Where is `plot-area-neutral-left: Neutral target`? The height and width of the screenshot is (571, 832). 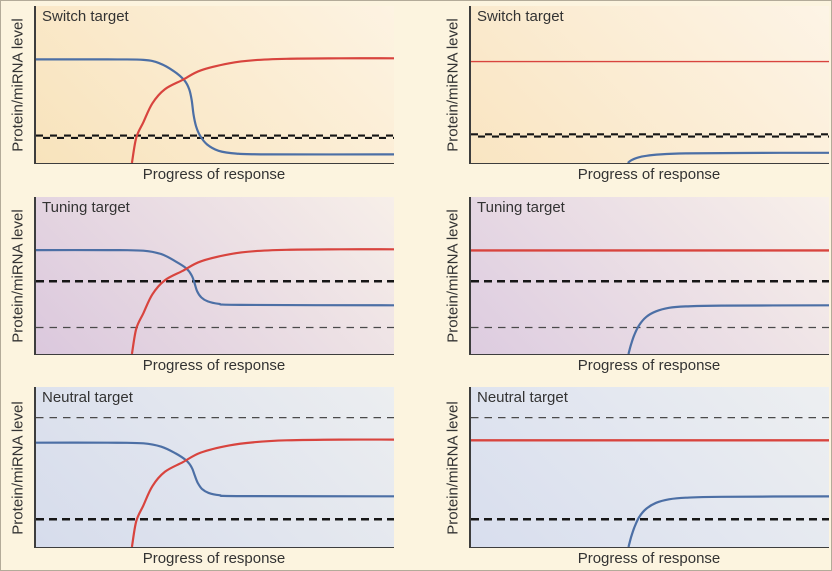
plot-area-neutral-left: Neutral target is located at coordinates (214, 467).